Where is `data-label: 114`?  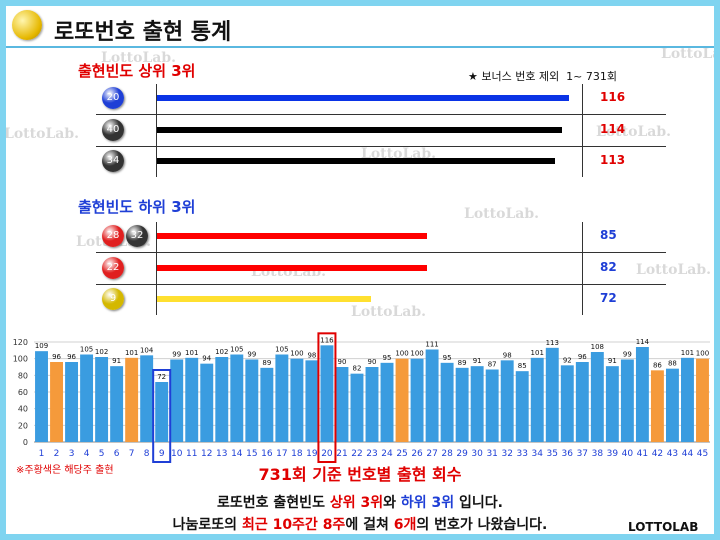 data-label: 114 is located at coordinates (643, 342).